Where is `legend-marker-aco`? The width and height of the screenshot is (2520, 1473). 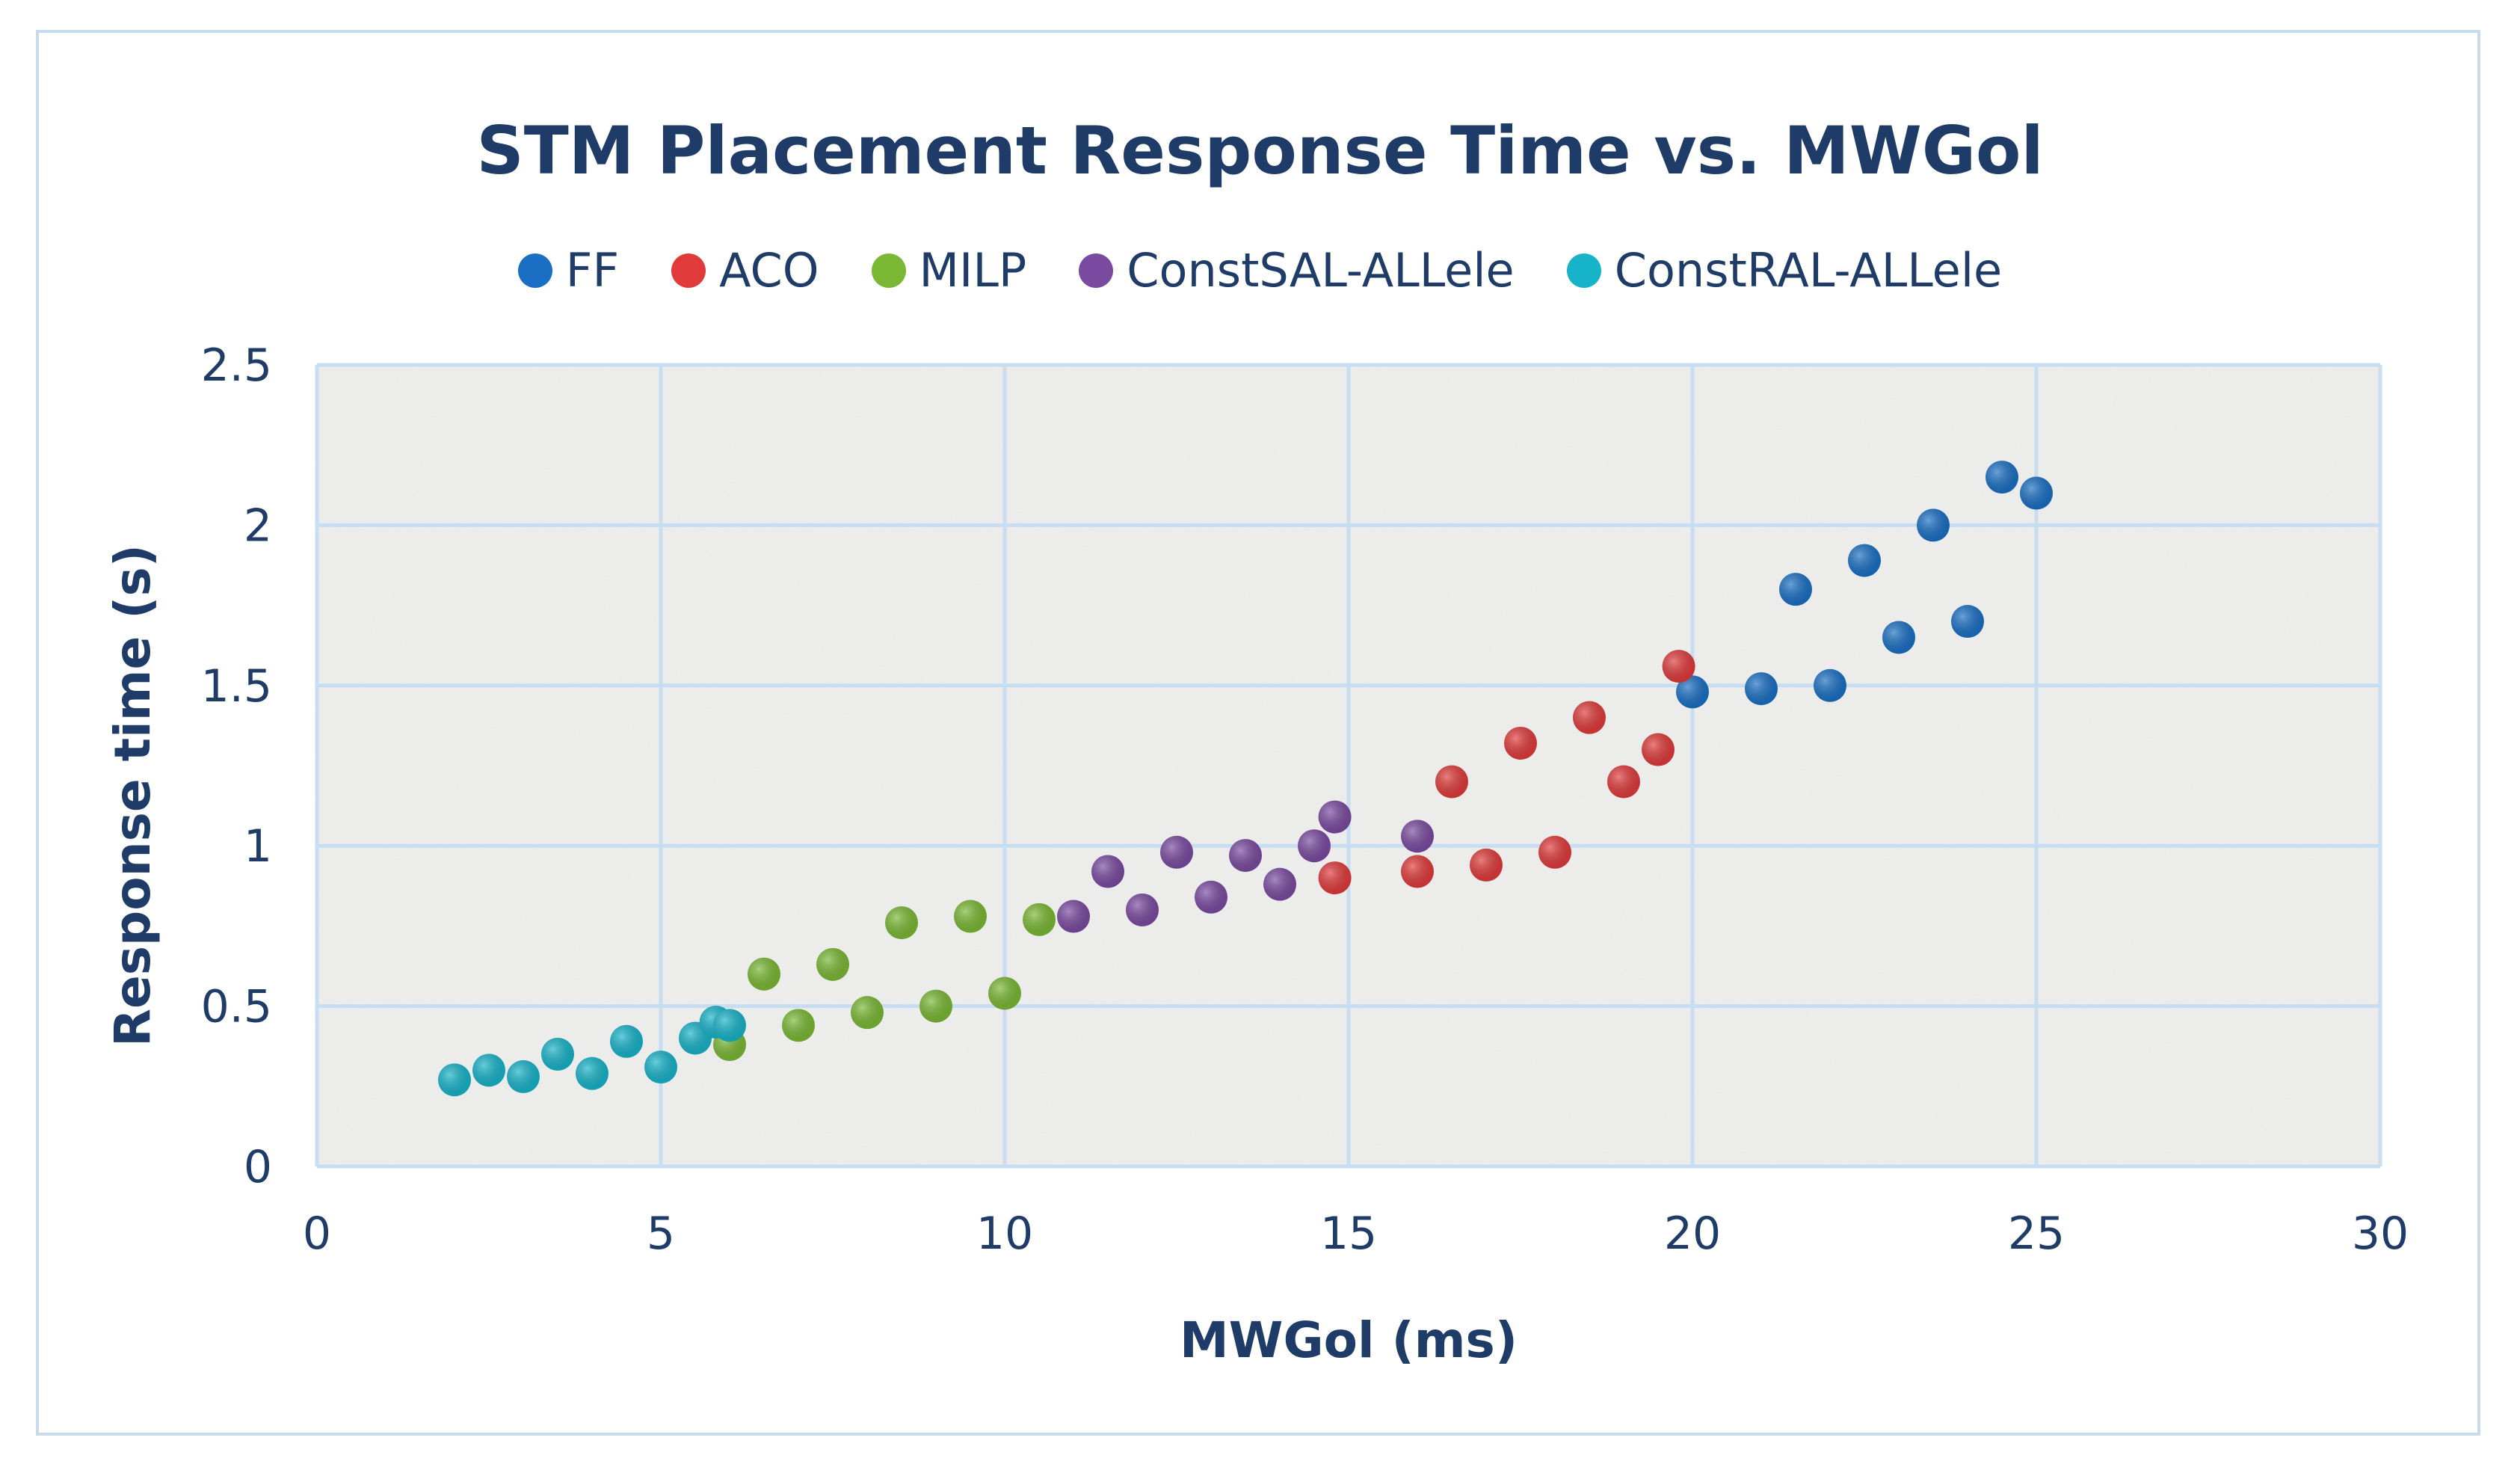
legend-marker-aco is located at coordinates (688, 270).